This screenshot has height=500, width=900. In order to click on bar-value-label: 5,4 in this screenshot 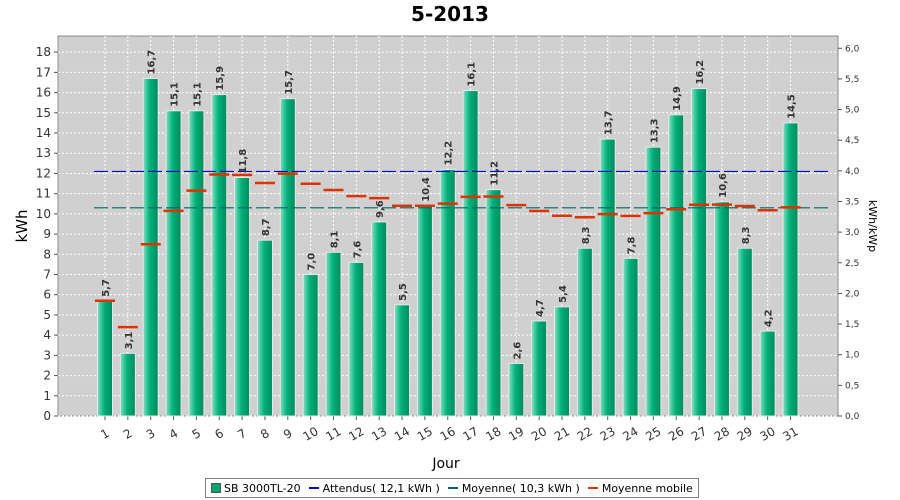, I will do `click(563, 294)`.